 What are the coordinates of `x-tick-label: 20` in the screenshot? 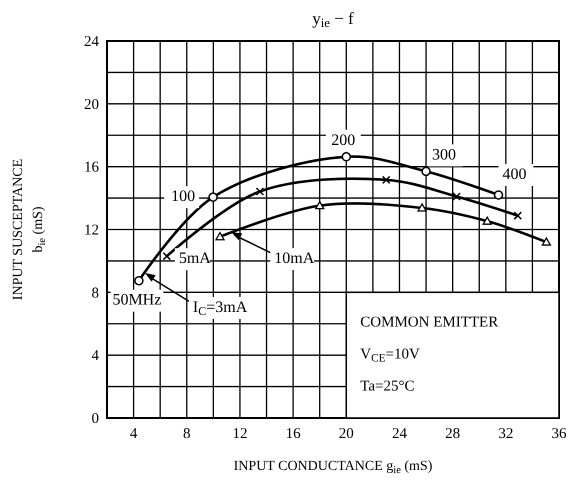 It's located at (346, 434).